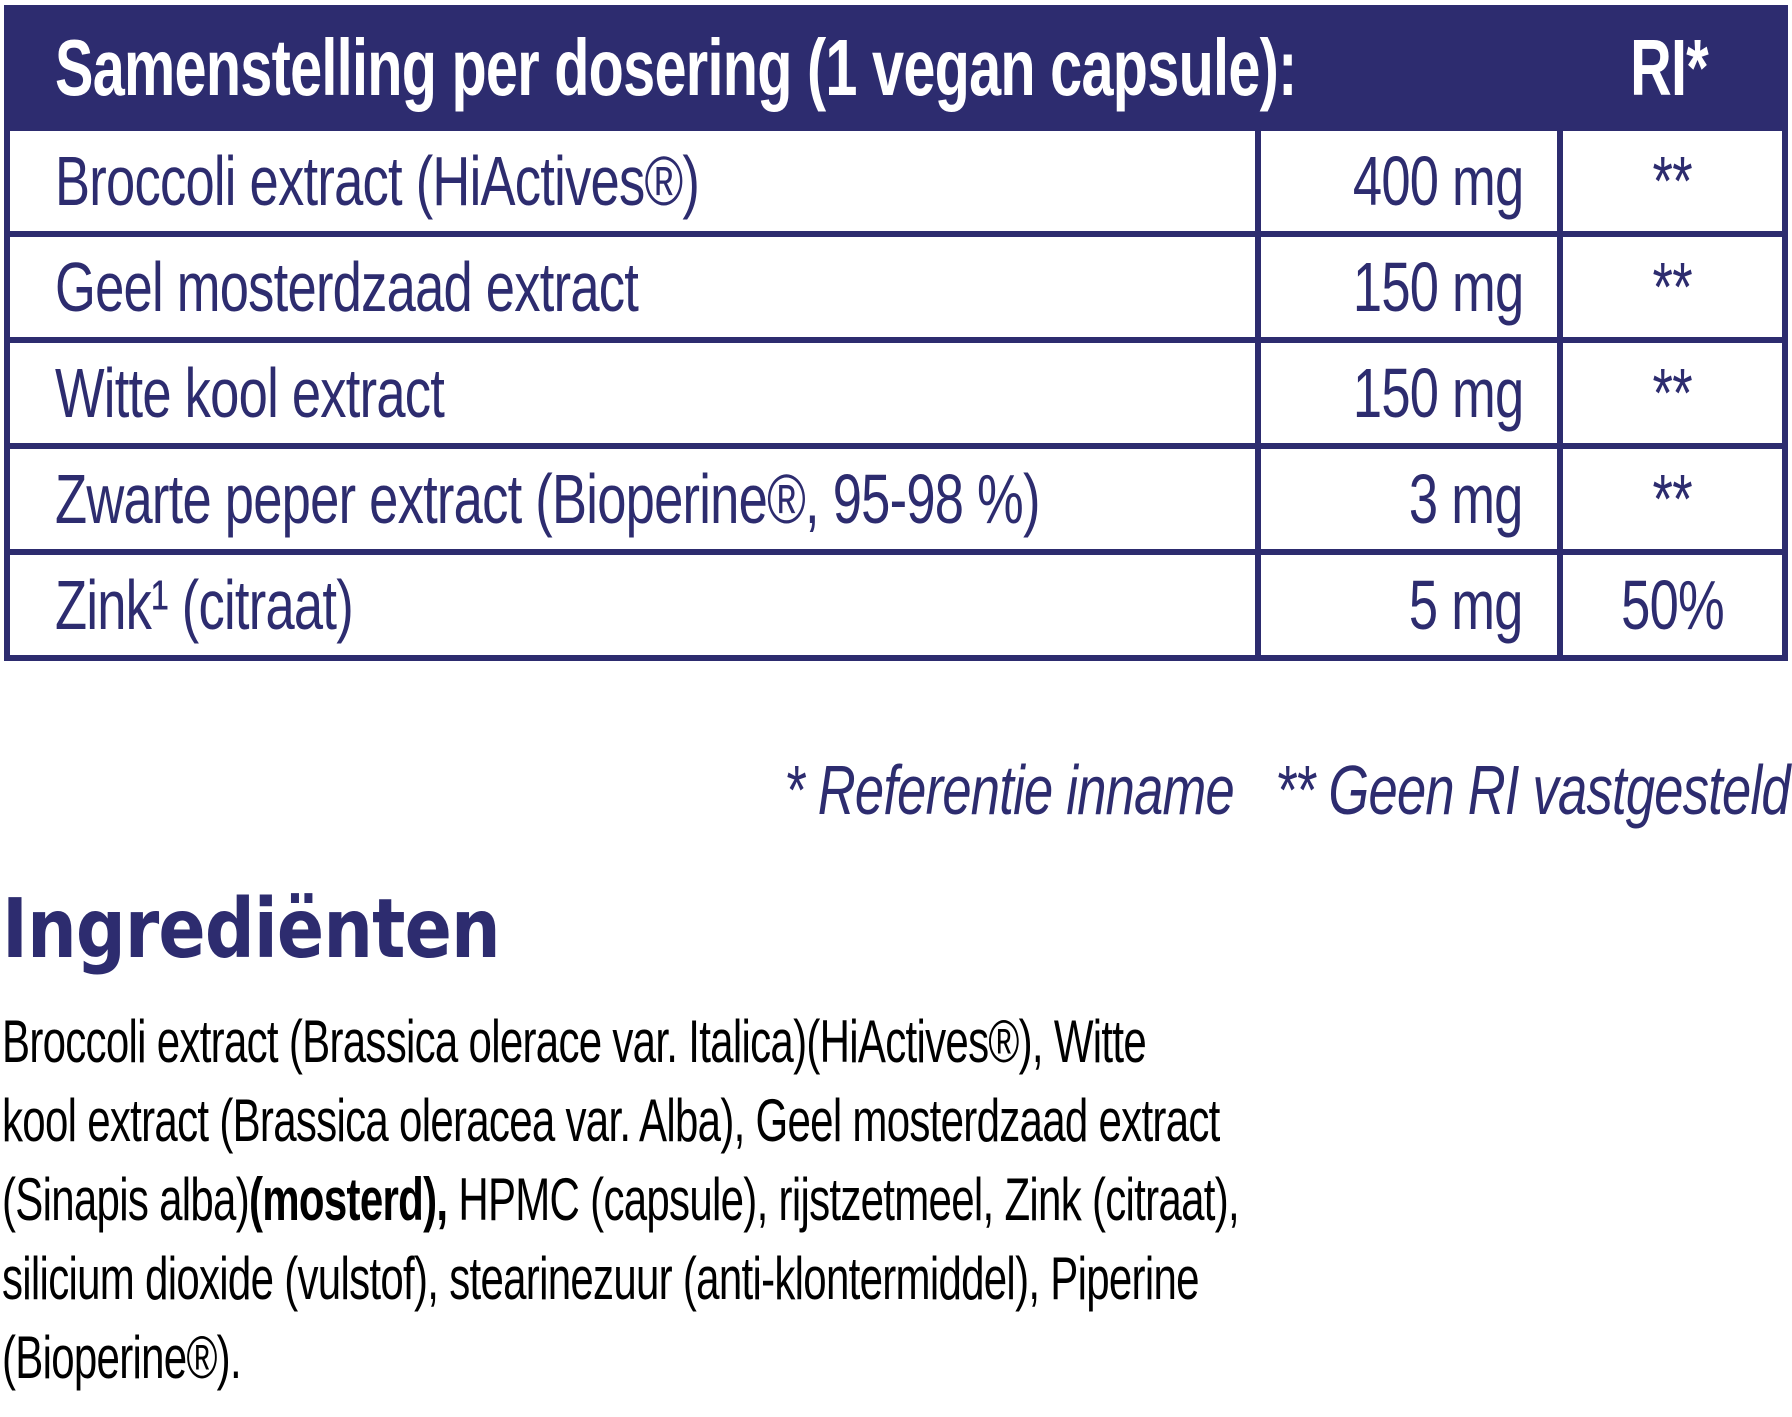 This screenshot has height=1417, width=1792. What do you see at coordinates (377, 181) in the screenshot?
I see `ingredient-name: Broccoli extract (HiActives®)` at bounding box center [377, 181].